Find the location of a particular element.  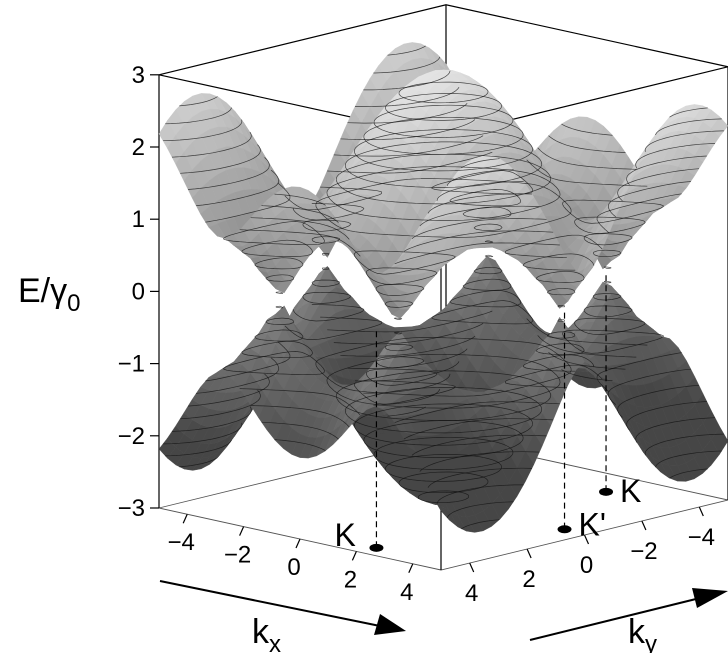

y-axis-title-sub: y is located at coordinates (651, 642).